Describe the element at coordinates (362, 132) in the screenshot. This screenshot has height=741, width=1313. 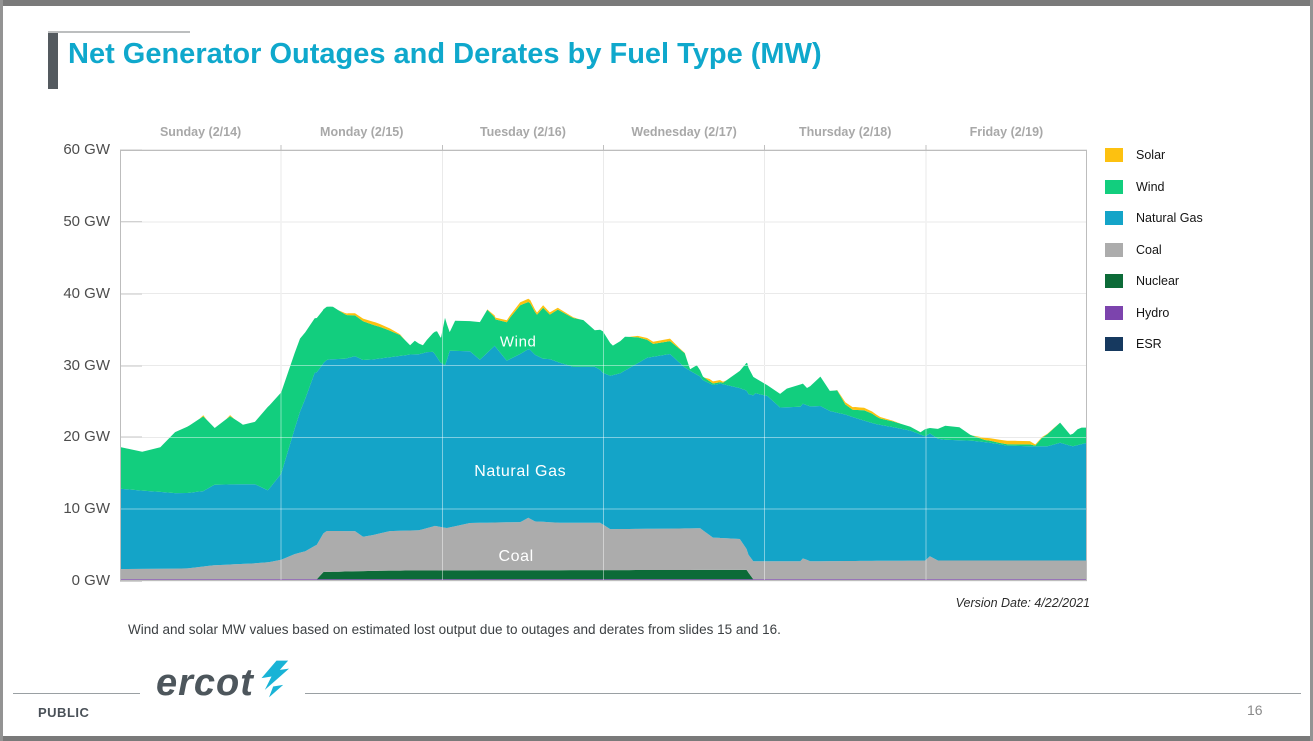
I see `day-column-label: Monday (2/15)` at that location.